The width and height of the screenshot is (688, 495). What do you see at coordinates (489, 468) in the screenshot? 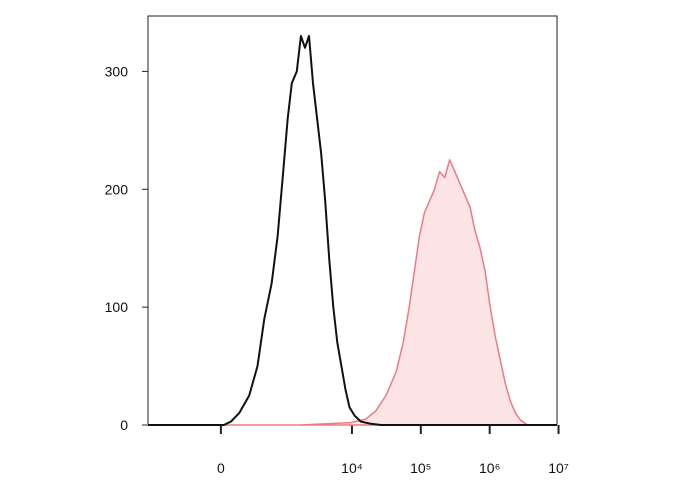
I see `x-tick-label: 10⁶` at bounding box center [489, 468].